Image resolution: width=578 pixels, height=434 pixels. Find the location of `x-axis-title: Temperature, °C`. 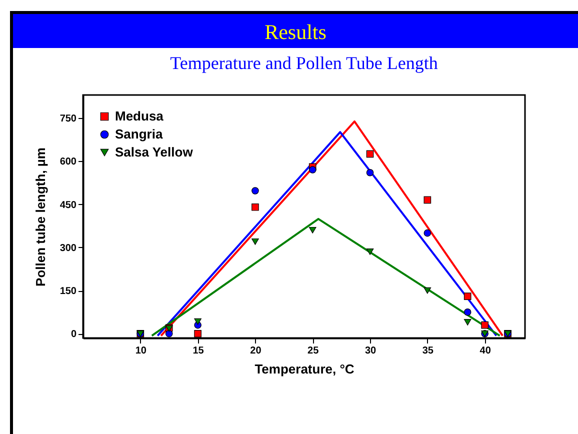

x-axis-title: Temperature, °C is located at coordinates (304, 369).